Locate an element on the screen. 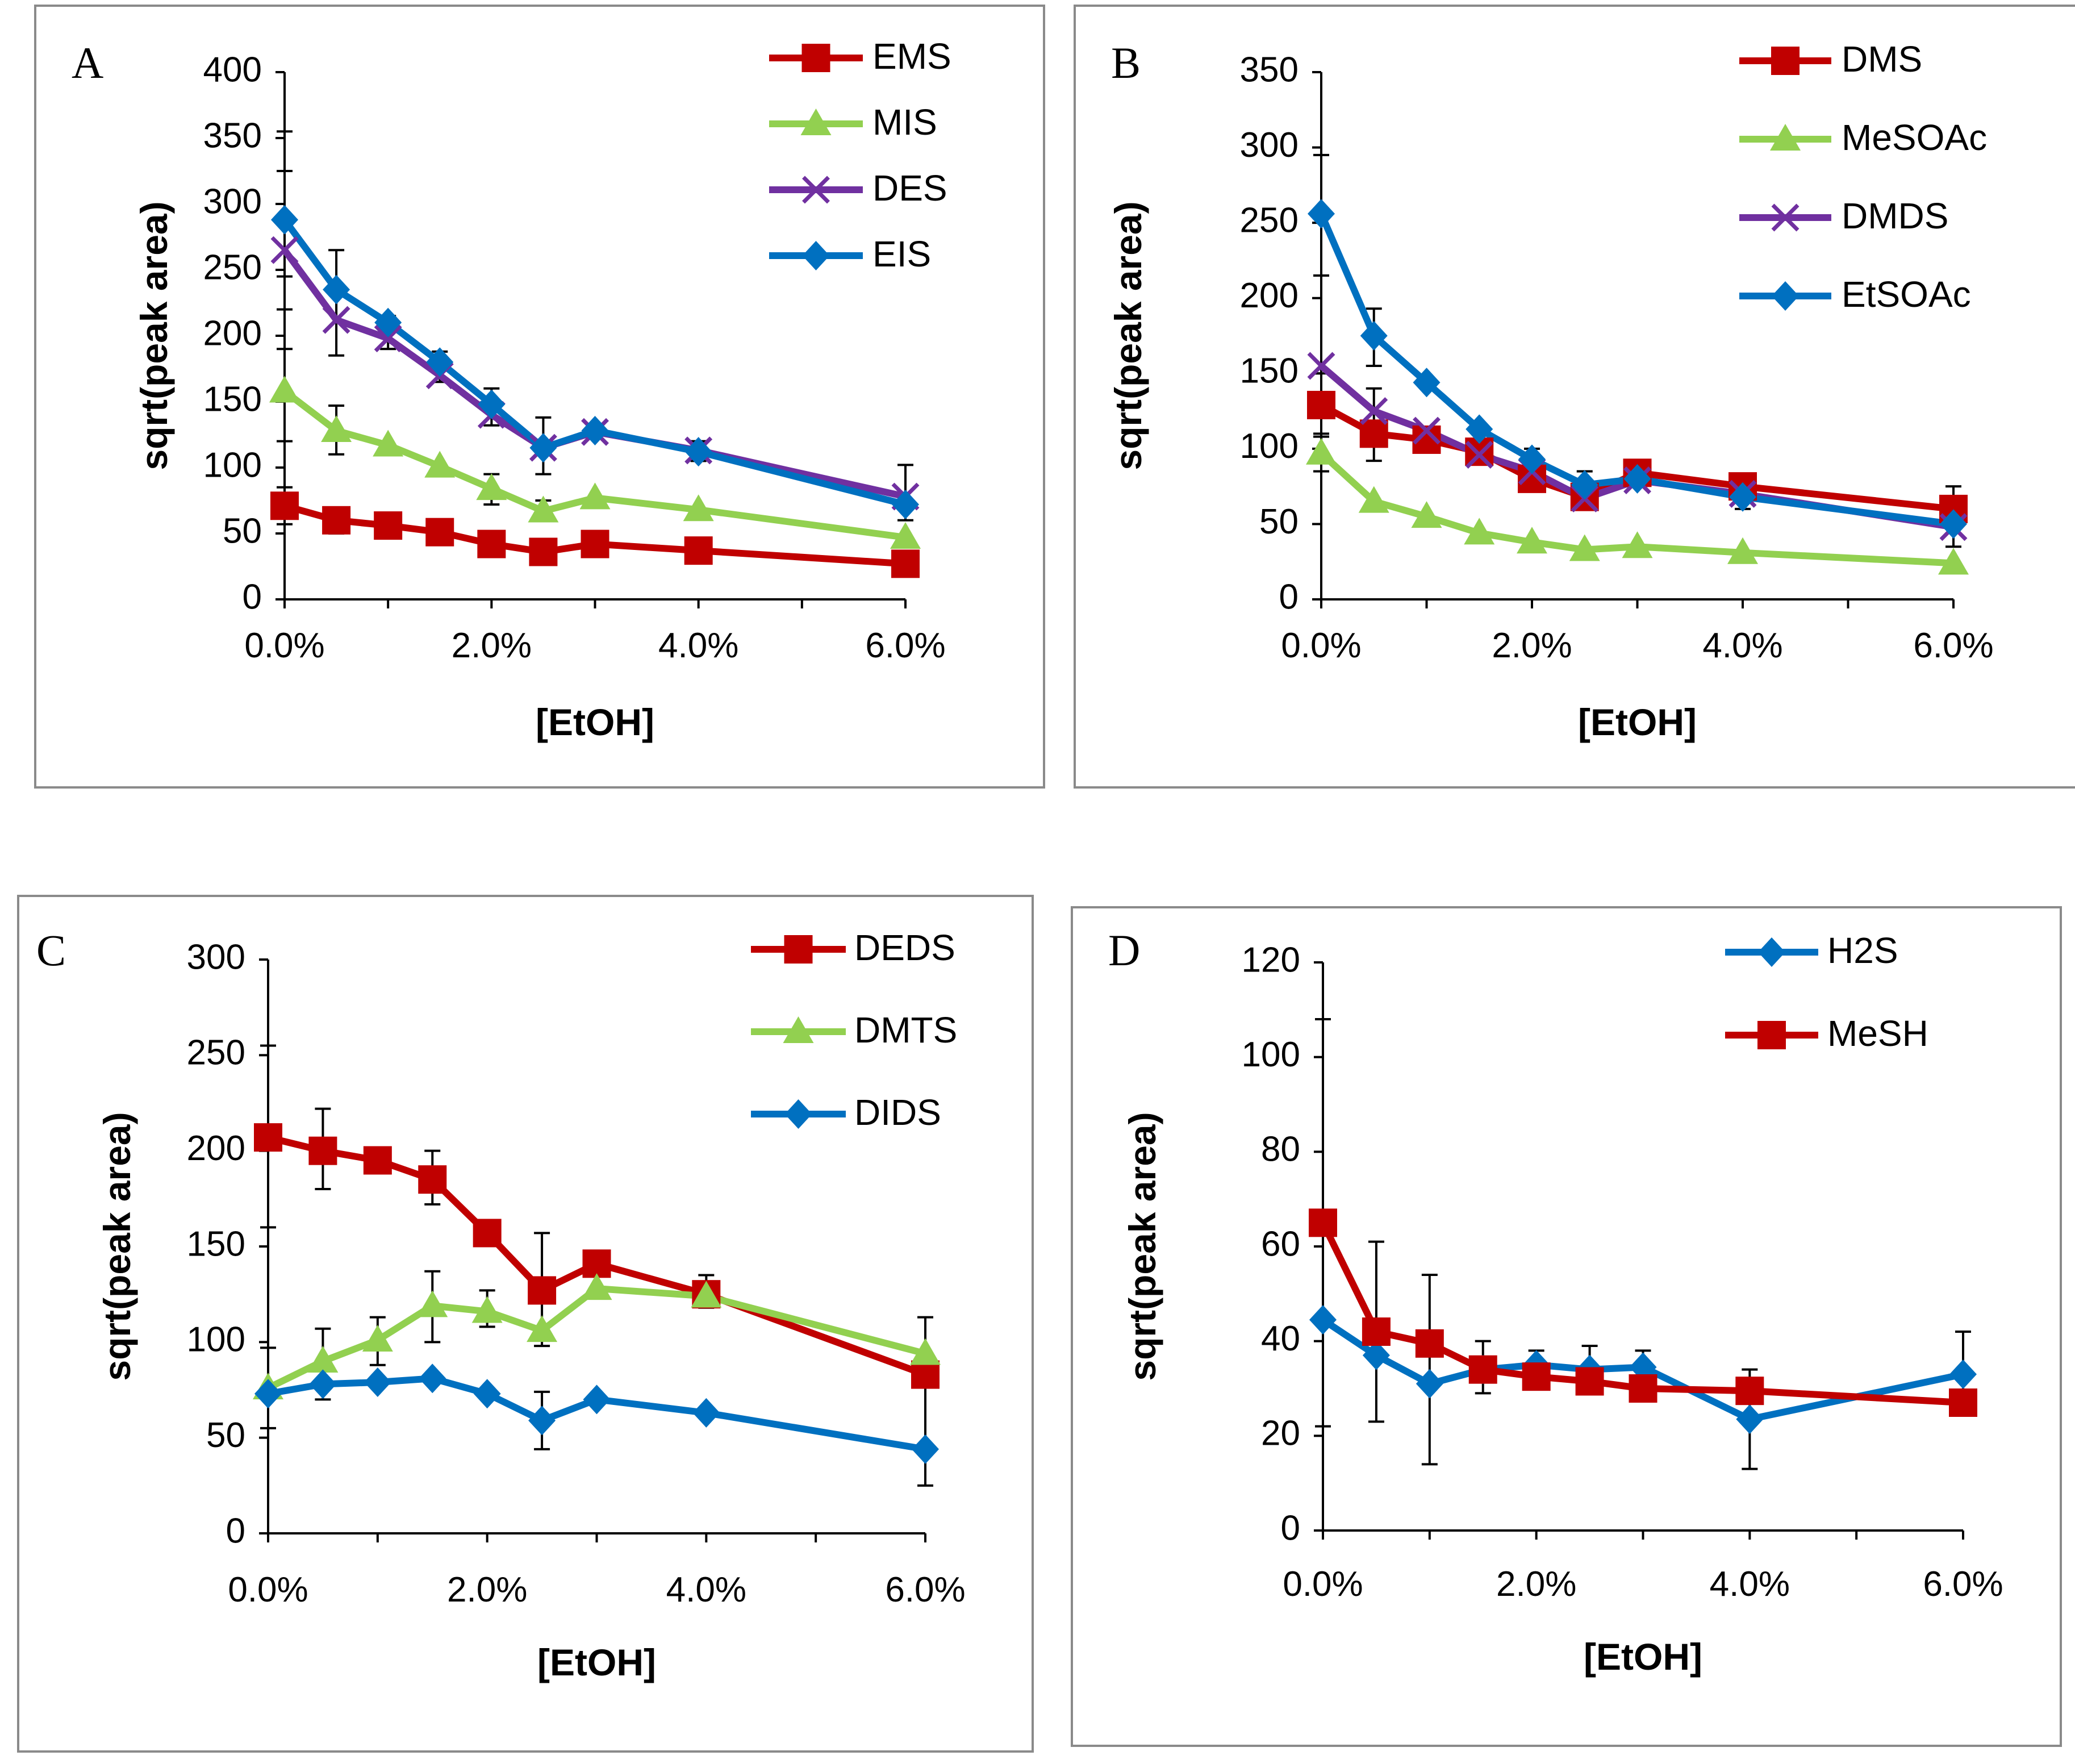  y-tick-label: 20 is located at coordinates (1281, 1433).